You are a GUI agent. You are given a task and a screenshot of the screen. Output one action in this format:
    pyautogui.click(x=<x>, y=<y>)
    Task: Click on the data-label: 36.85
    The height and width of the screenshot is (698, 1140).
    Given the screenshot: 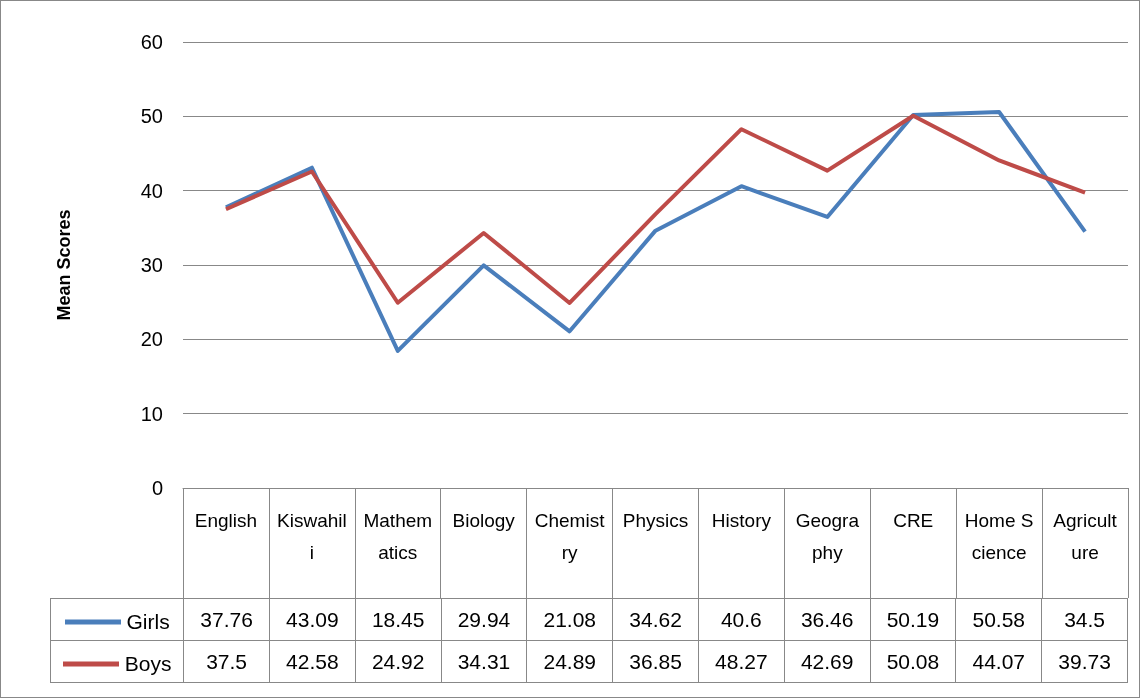 What is the action you would take?
    pyautogui.click(x=655, y=661)
    